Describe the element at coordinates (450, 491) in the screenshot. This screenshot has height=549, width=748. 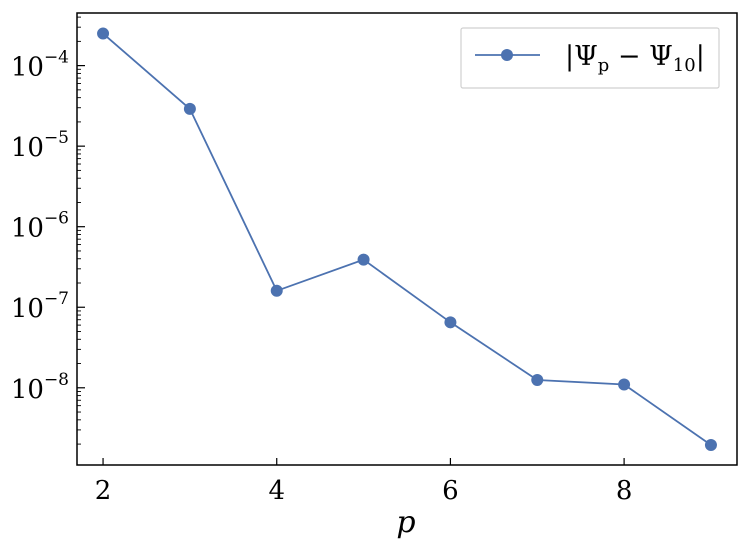
I see `x-tick-label: 6` at that location.